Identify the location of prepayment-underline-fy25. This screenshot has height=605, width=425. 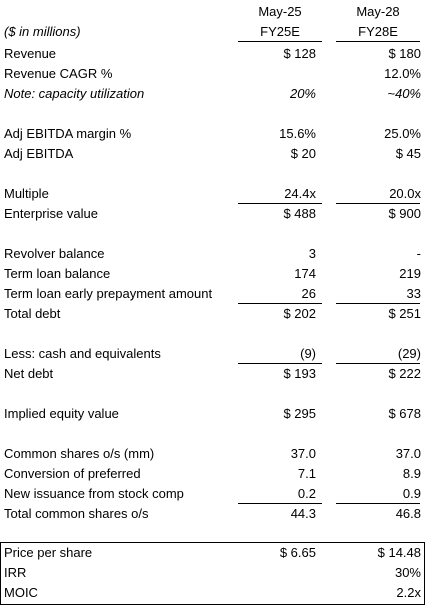
(280, 303).